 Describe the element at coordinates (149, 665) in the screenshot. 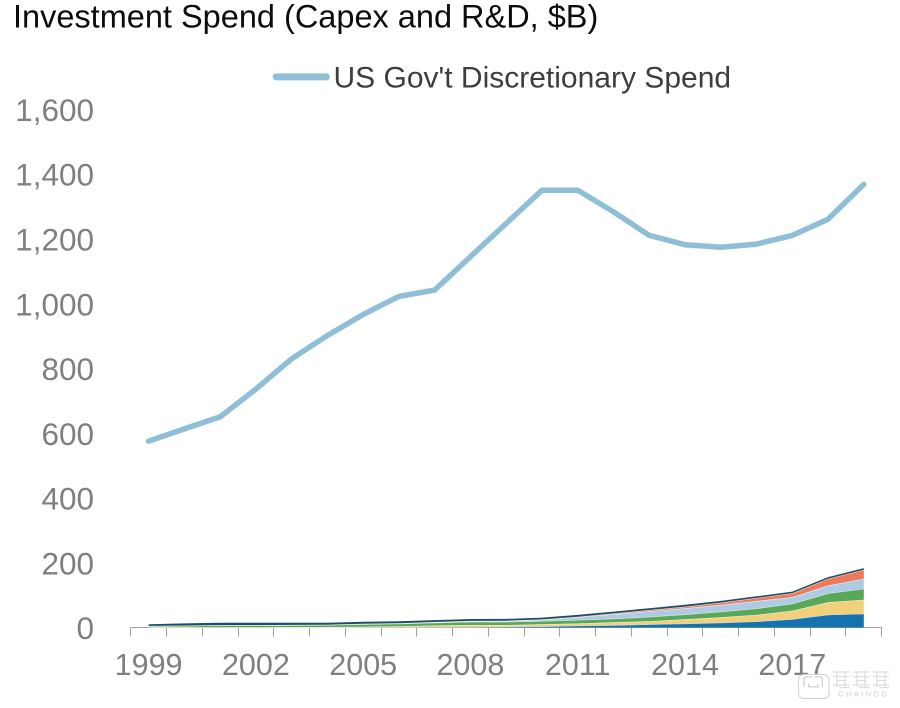

I see `svg-text: 1999` at that location.